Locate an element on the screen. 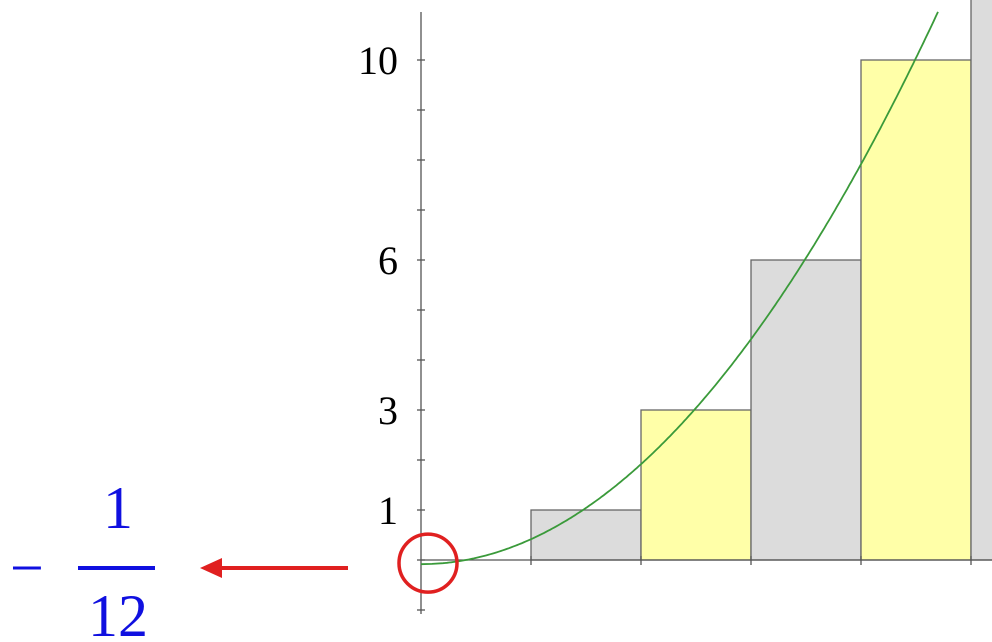  y-tick-label: 6 is located at coordinates (388, 260).